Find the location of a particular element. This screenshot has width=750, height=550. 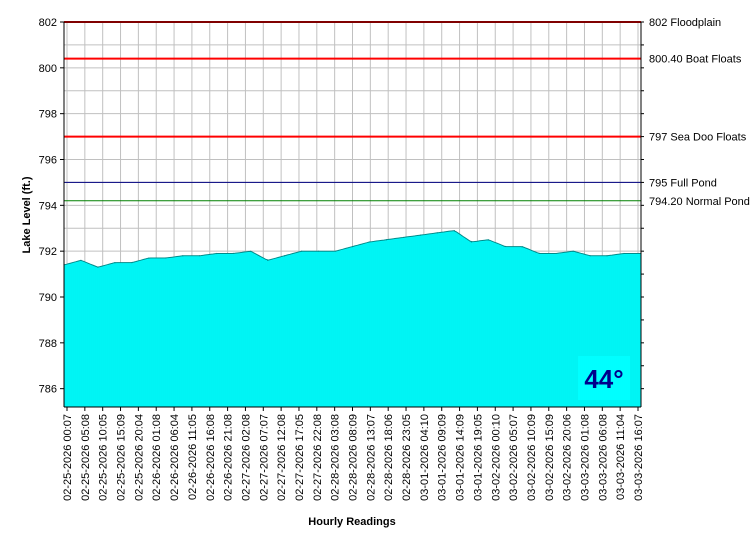

x-tick-label: 02-27-2026 17:05 is located at coordinates (300, 457).